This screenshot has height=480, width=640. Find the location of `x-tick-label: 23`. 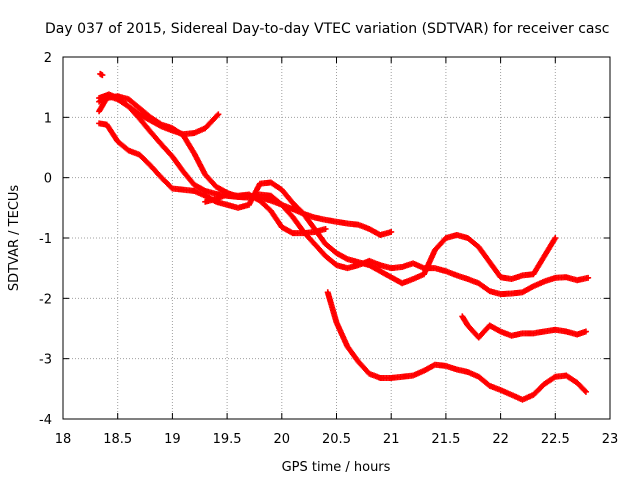

x-tick-label: 23 is located at coordinates (610, 439).